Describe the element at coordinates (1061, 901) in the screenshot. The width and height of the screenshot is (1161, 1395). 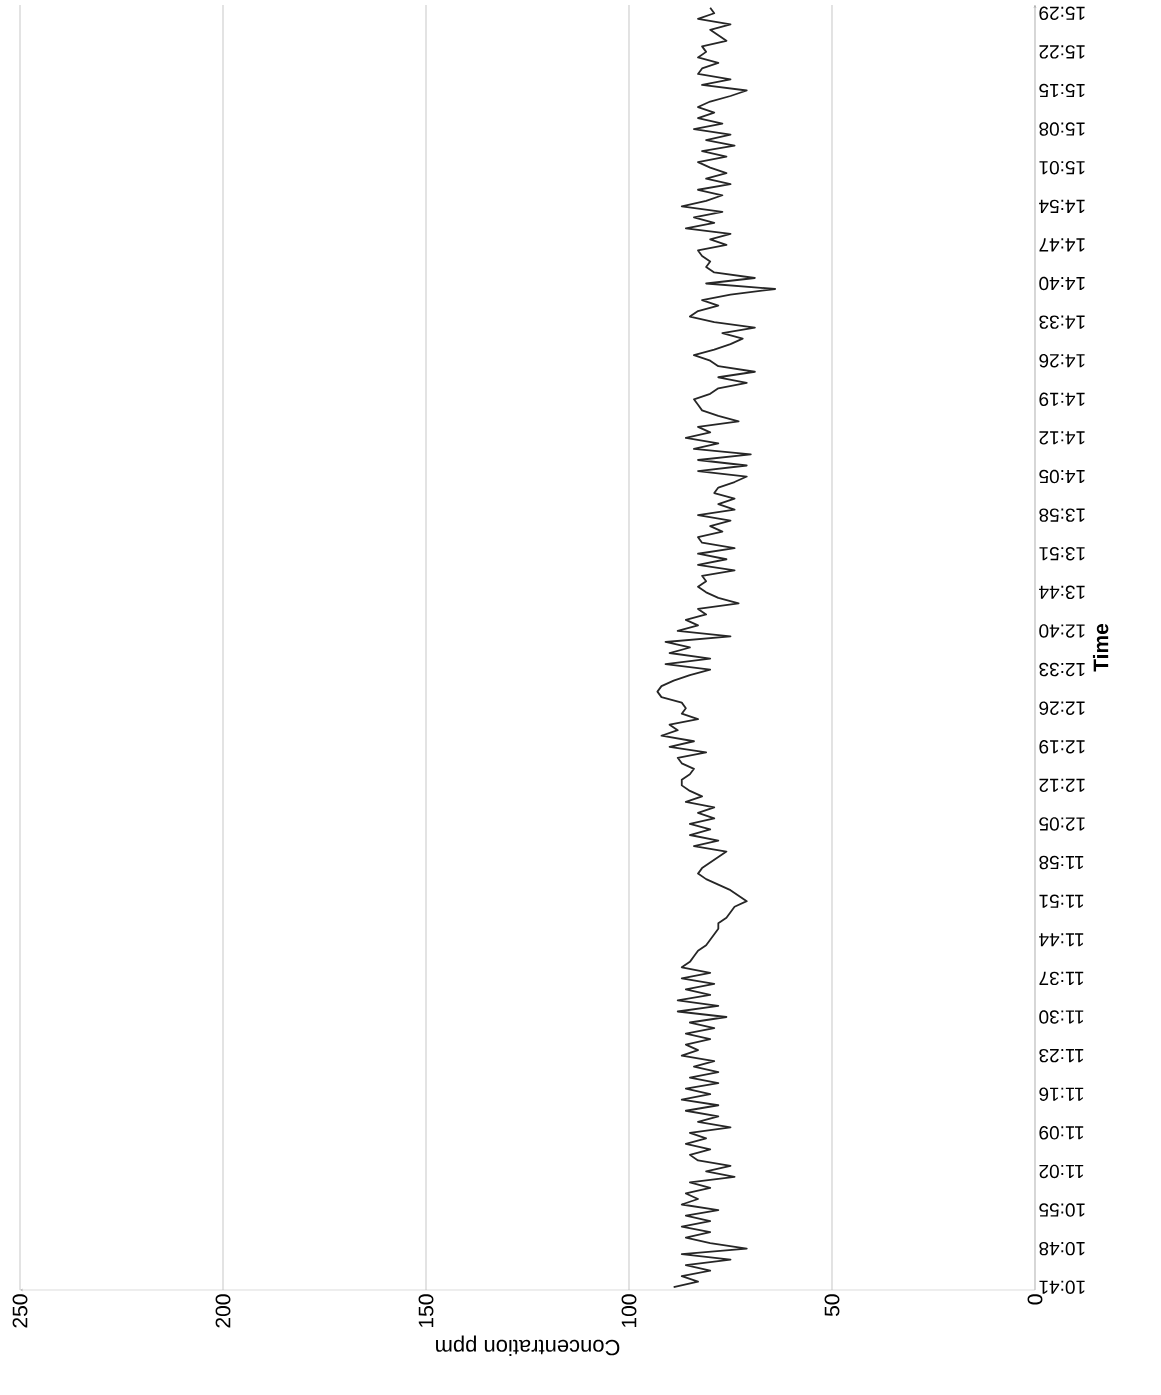
I see `y-tick-label: 11:51` at that location.